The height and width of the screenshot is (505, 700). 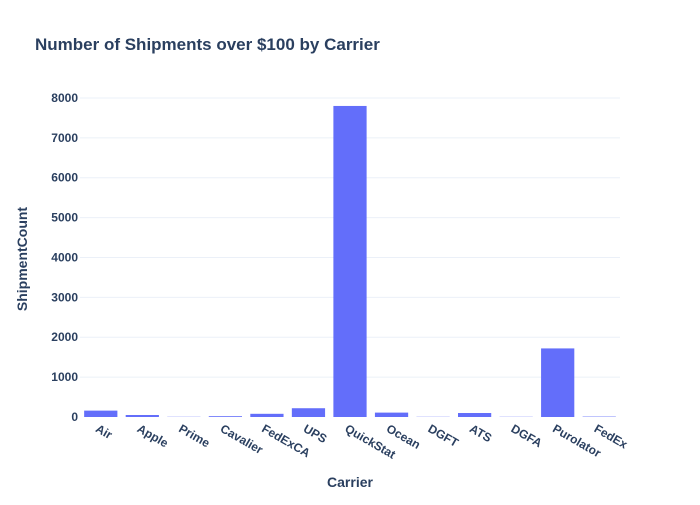 I want to click on bar-apple, so click(x=142, y=416).